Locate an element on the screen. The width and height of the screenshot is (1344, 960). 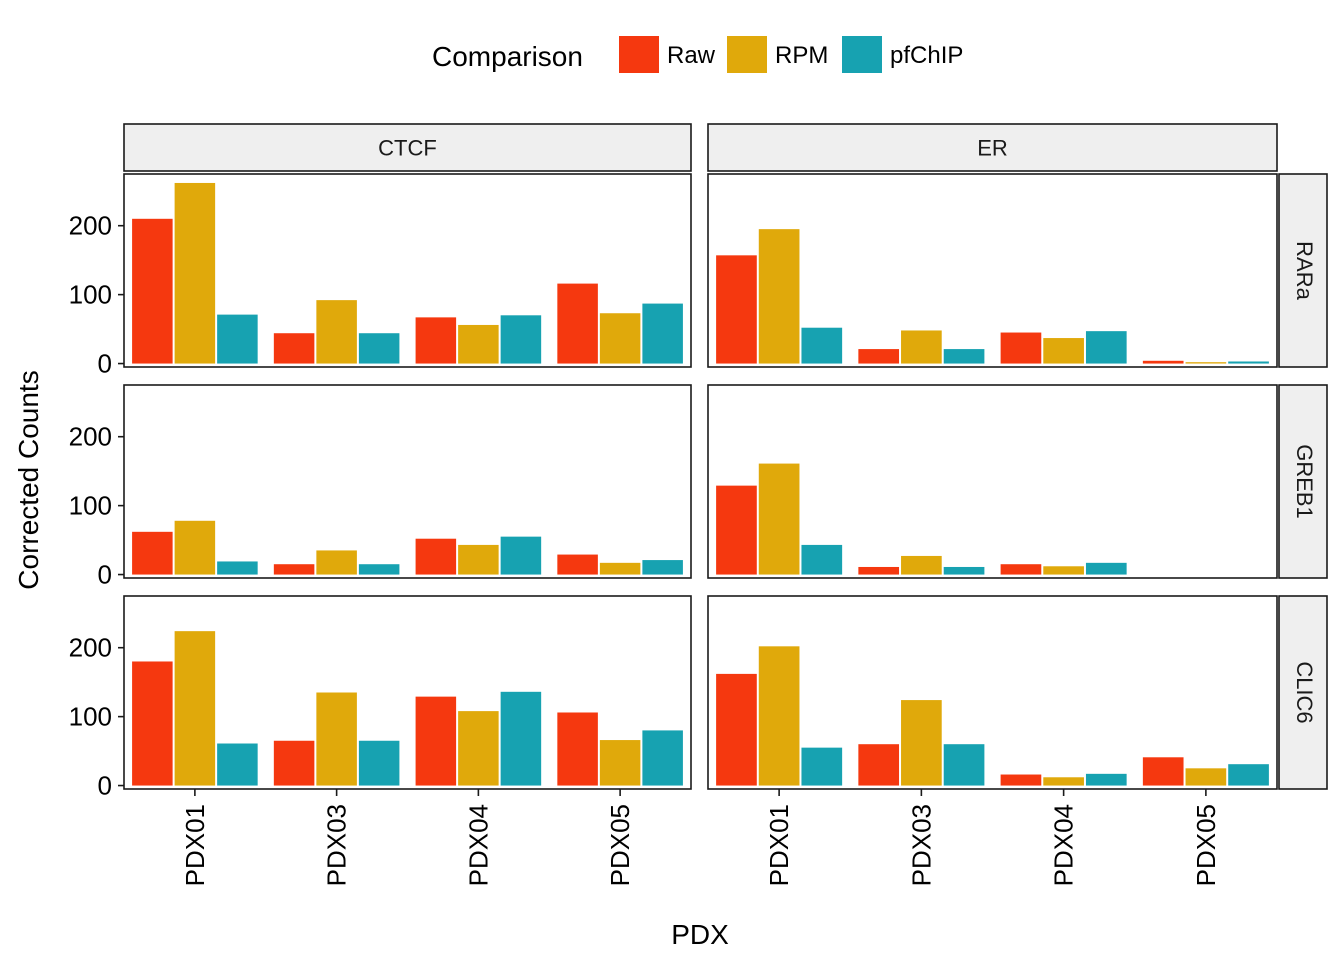
panel-ctcf-rara is located at coordinates (407, 270).